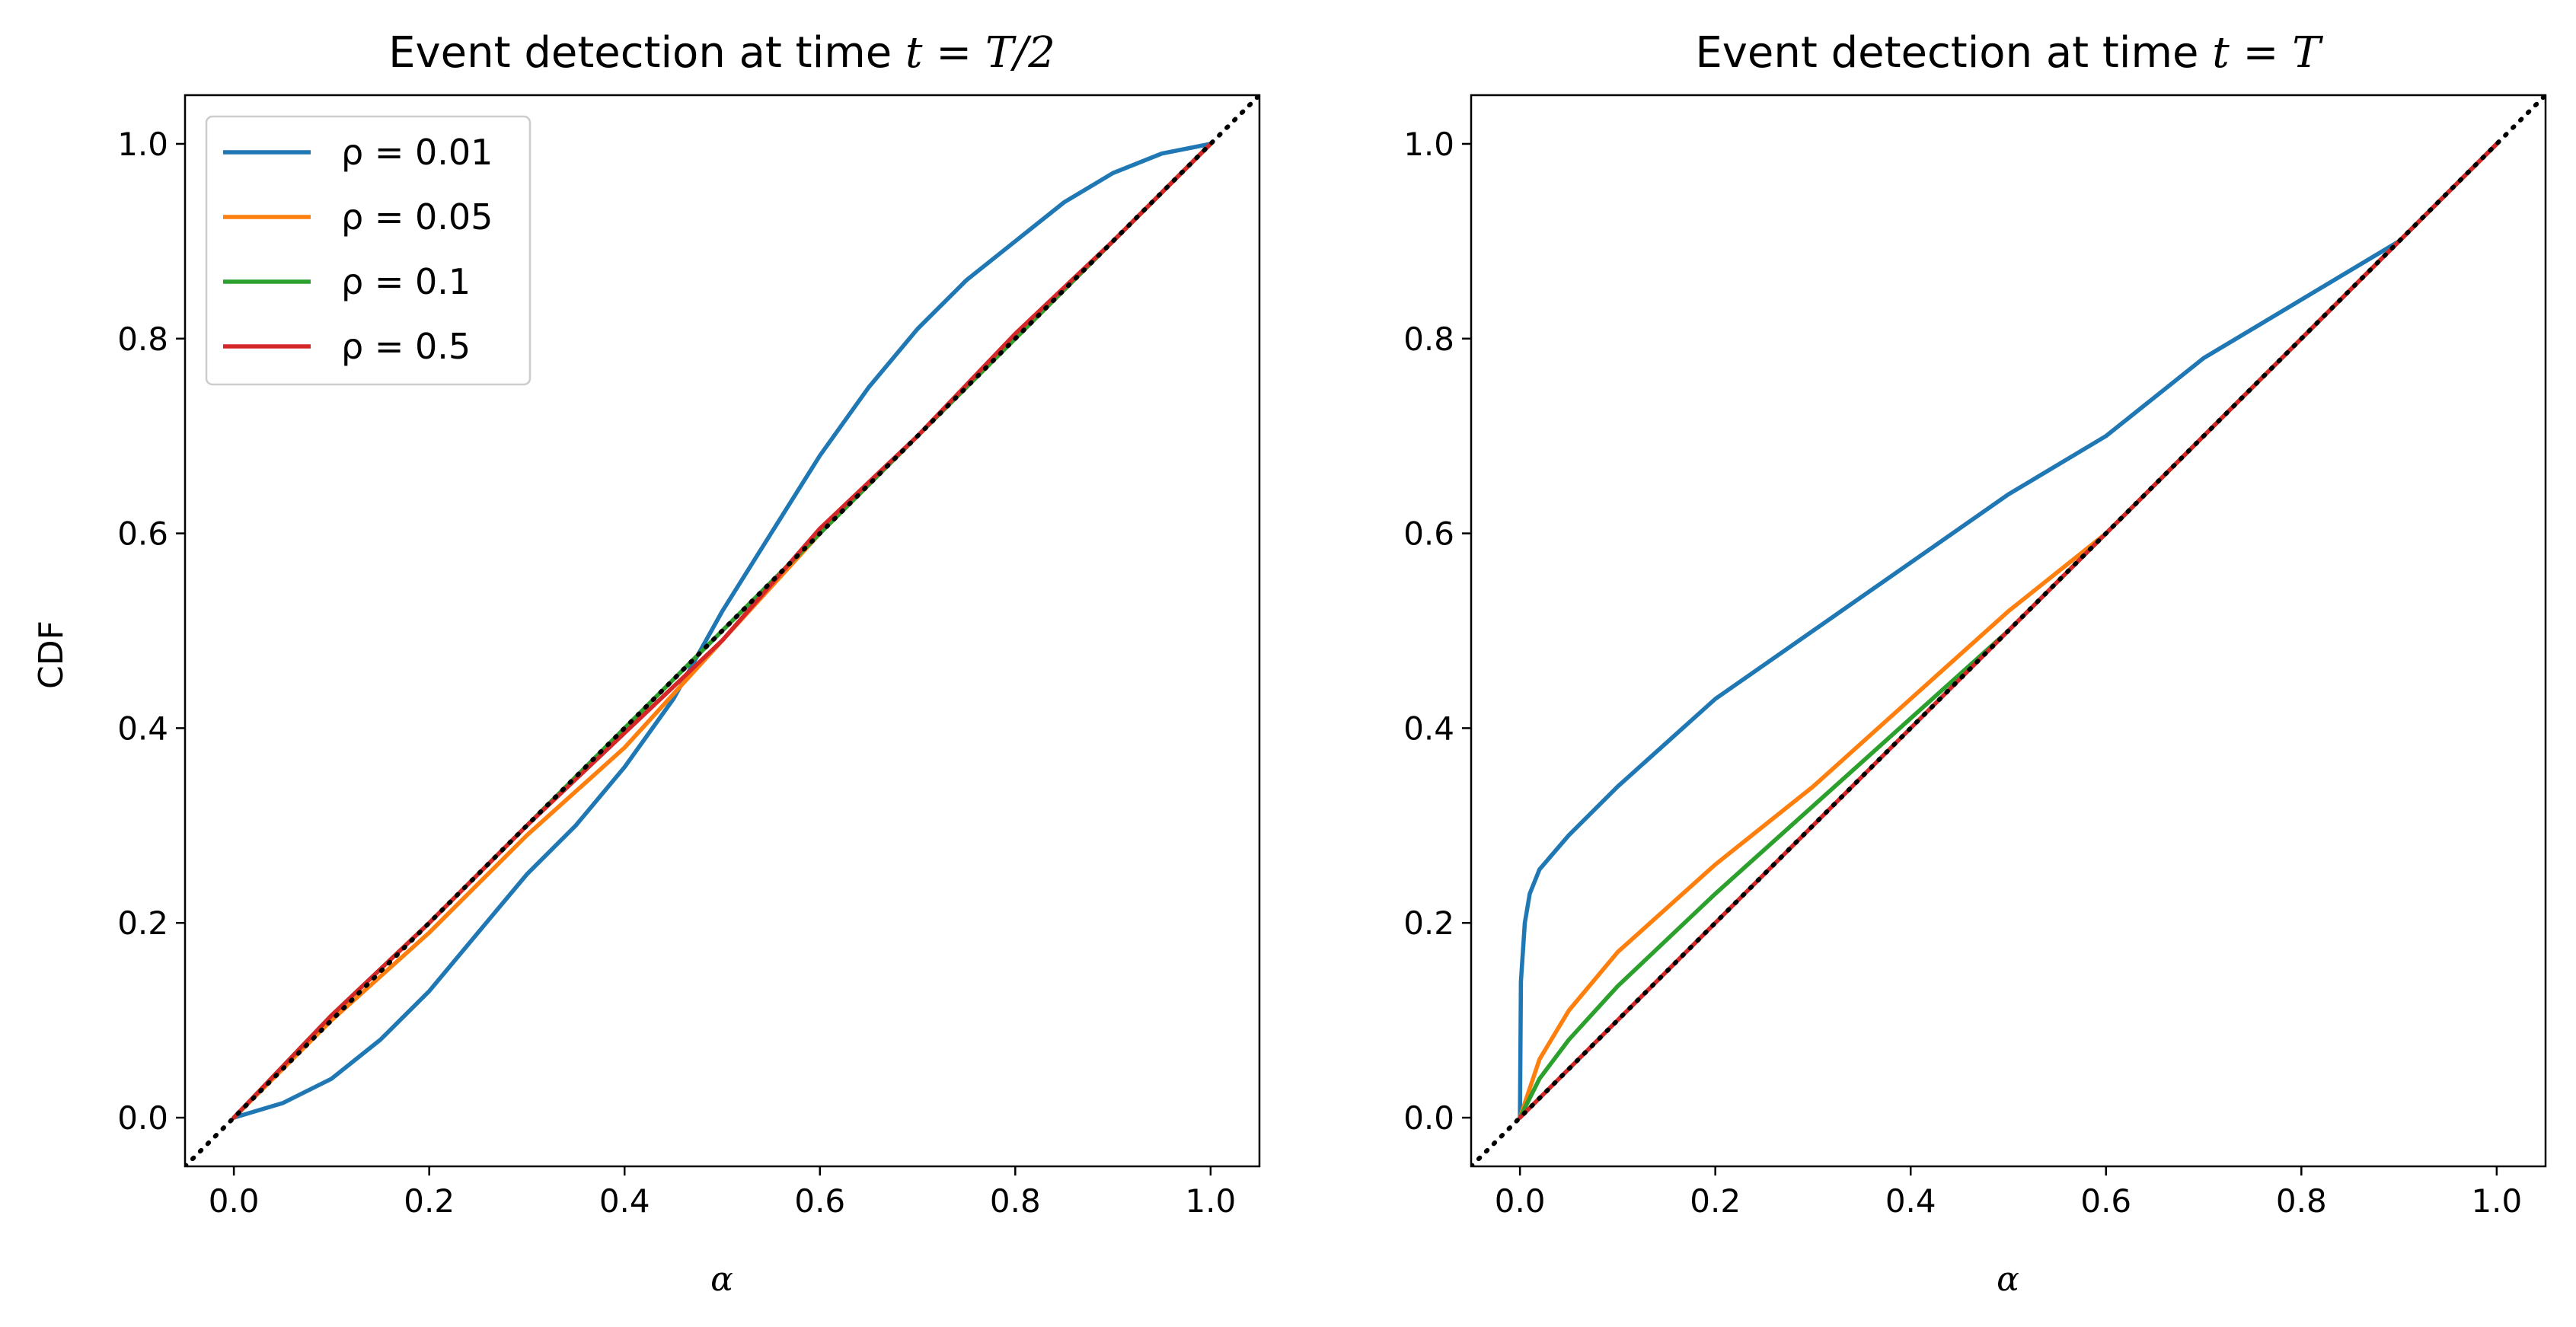 The image size is (2576, 1327). I want to click on legend-label: ρ = 0.1, so click(406, 281).